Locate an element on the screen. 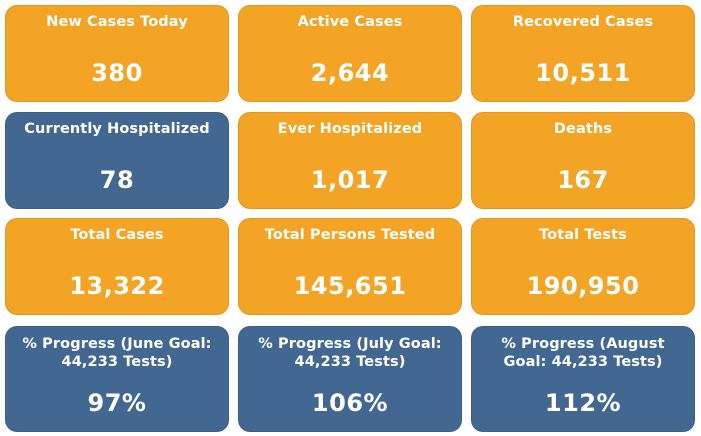  card-deaths: Deaths 167 is located at coordinates (583, 160).